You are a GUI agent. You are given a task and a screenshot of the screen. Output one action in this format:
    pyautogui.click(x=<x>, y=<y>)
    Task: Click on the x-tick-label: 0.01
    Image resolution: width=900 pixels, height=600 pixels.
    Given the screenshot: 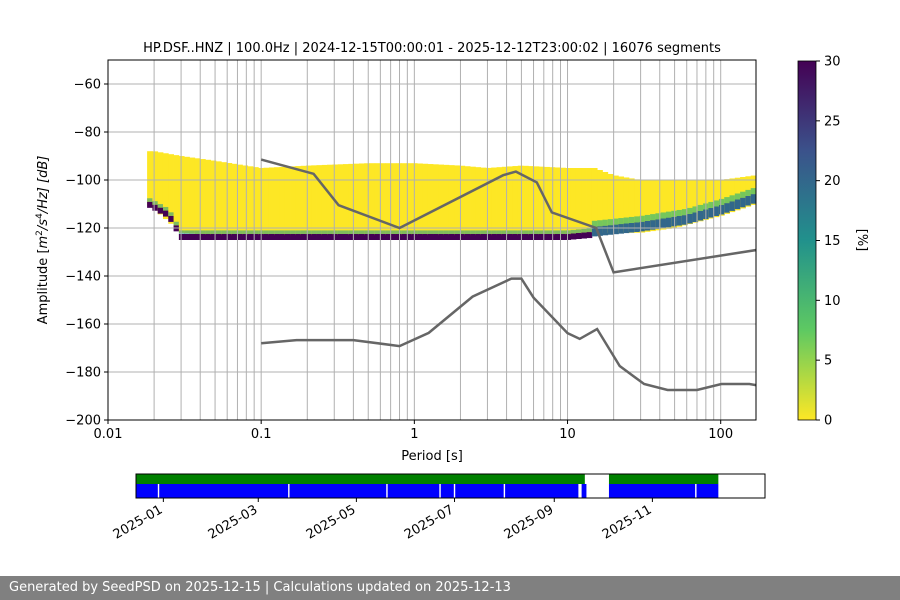 What is the action you would take?
    pyautogui.click(x=108, y=434)
    